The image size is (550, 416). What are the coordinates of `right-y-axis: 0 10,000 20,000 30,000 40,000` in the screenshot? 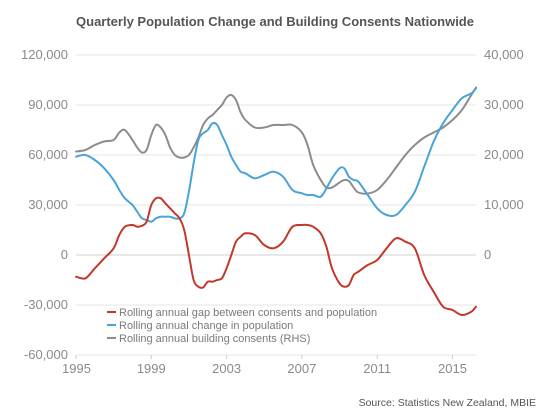 It's located at (504, 154).